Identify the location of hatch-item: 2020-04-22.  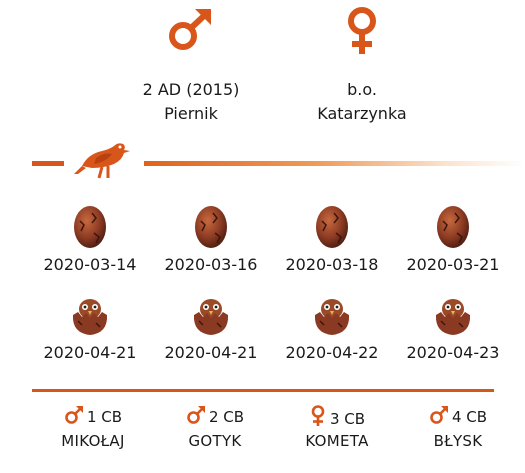
(332, 328).